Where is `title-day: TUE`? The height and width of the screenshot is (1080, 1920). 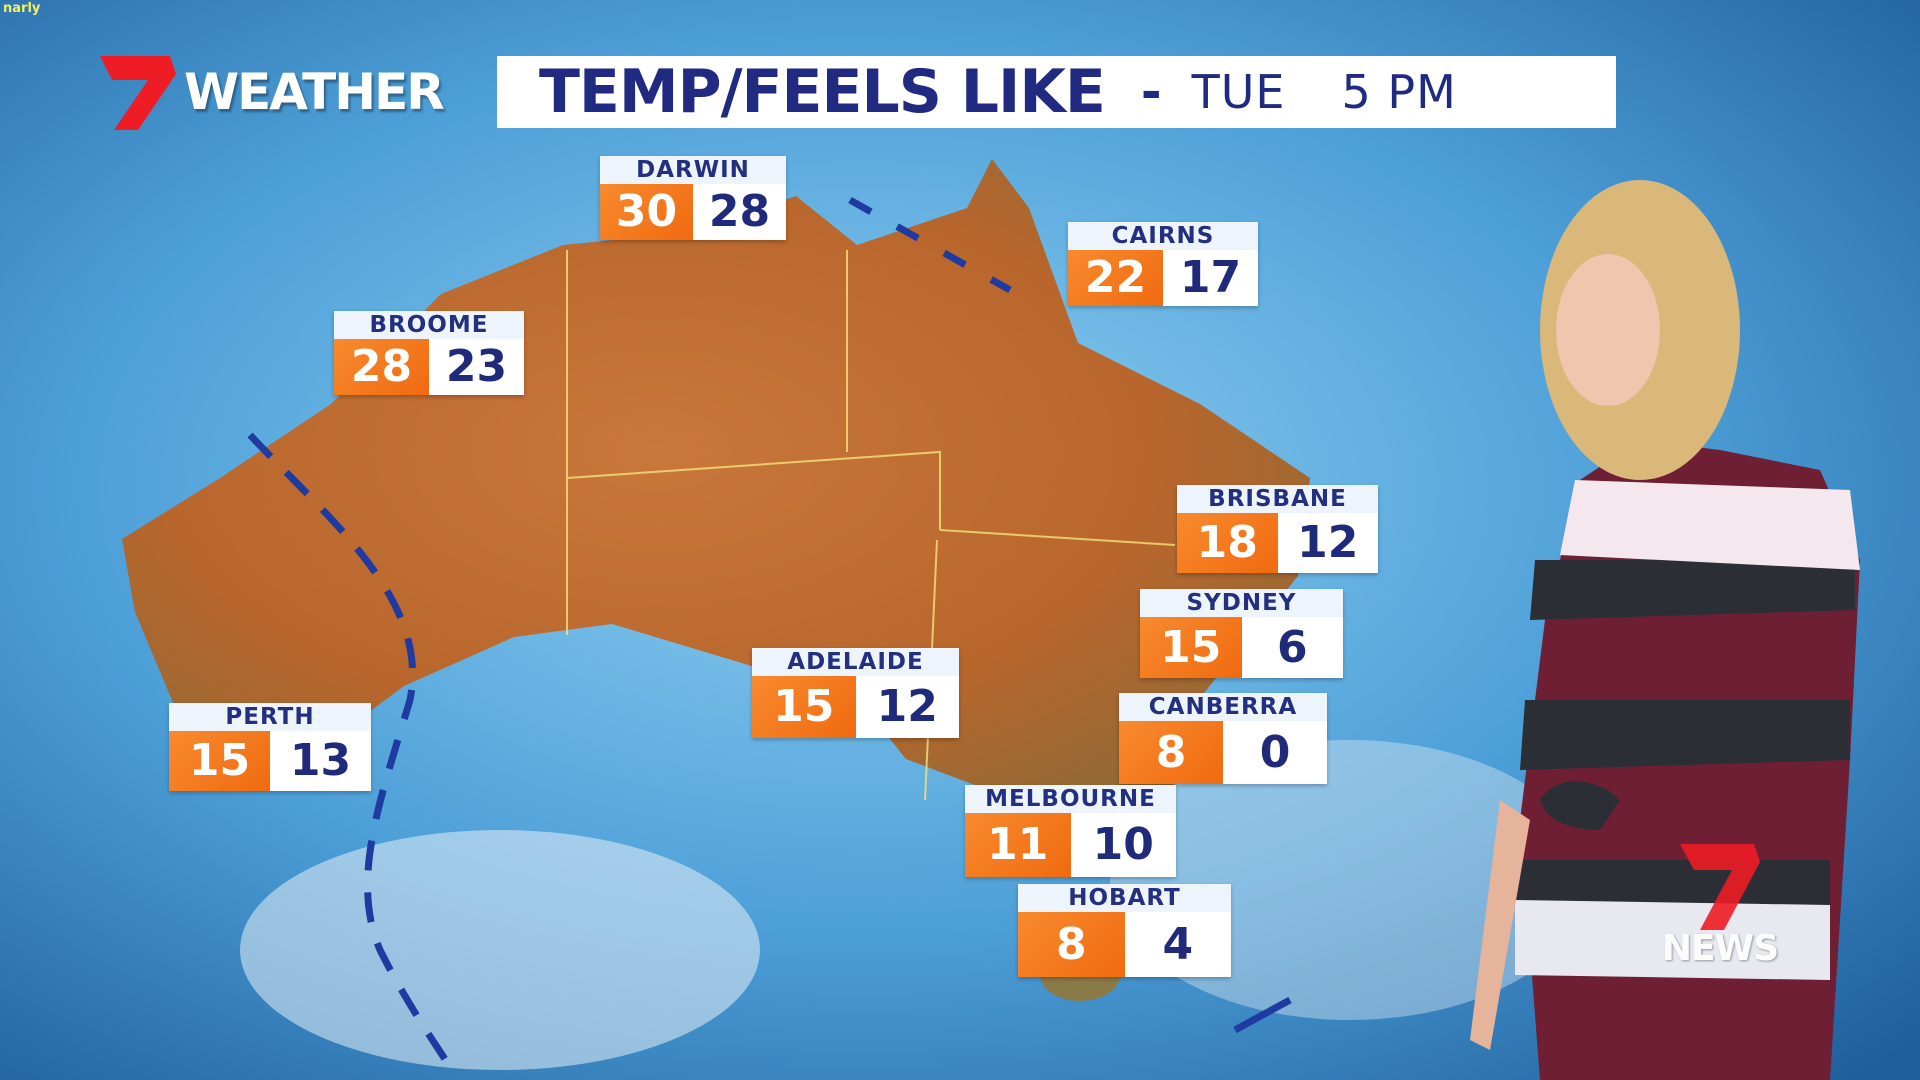 title-day: TUE is located at coordinates (1238, 92).